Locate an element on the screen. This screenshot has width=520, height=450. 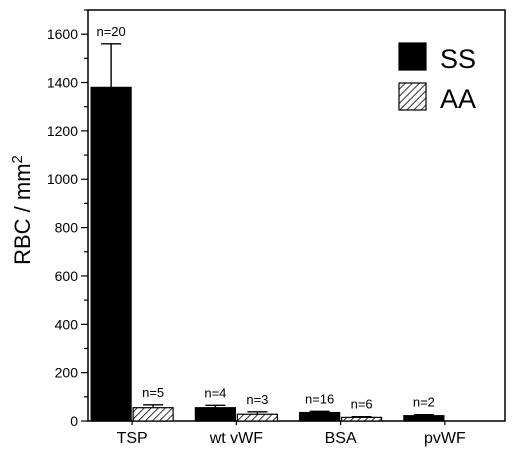
y-axis-label: RBC / mm2 is located at coordinates (22, 210).